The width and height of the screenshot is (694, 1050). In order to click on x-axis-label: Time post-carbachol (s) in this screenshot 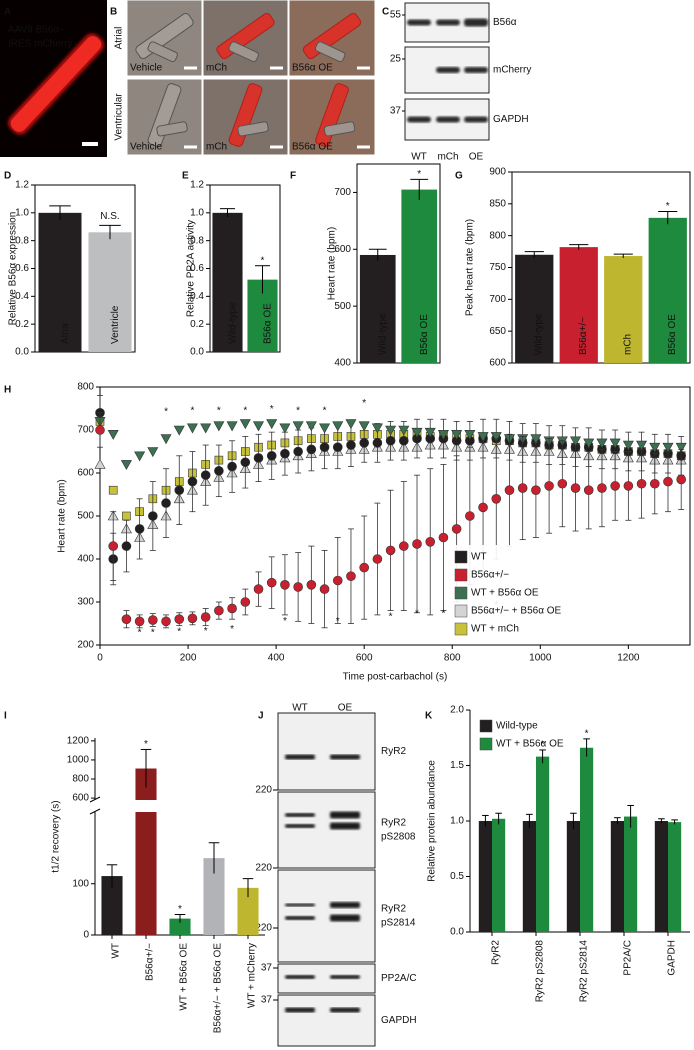, I will do `click(395, 677)`.